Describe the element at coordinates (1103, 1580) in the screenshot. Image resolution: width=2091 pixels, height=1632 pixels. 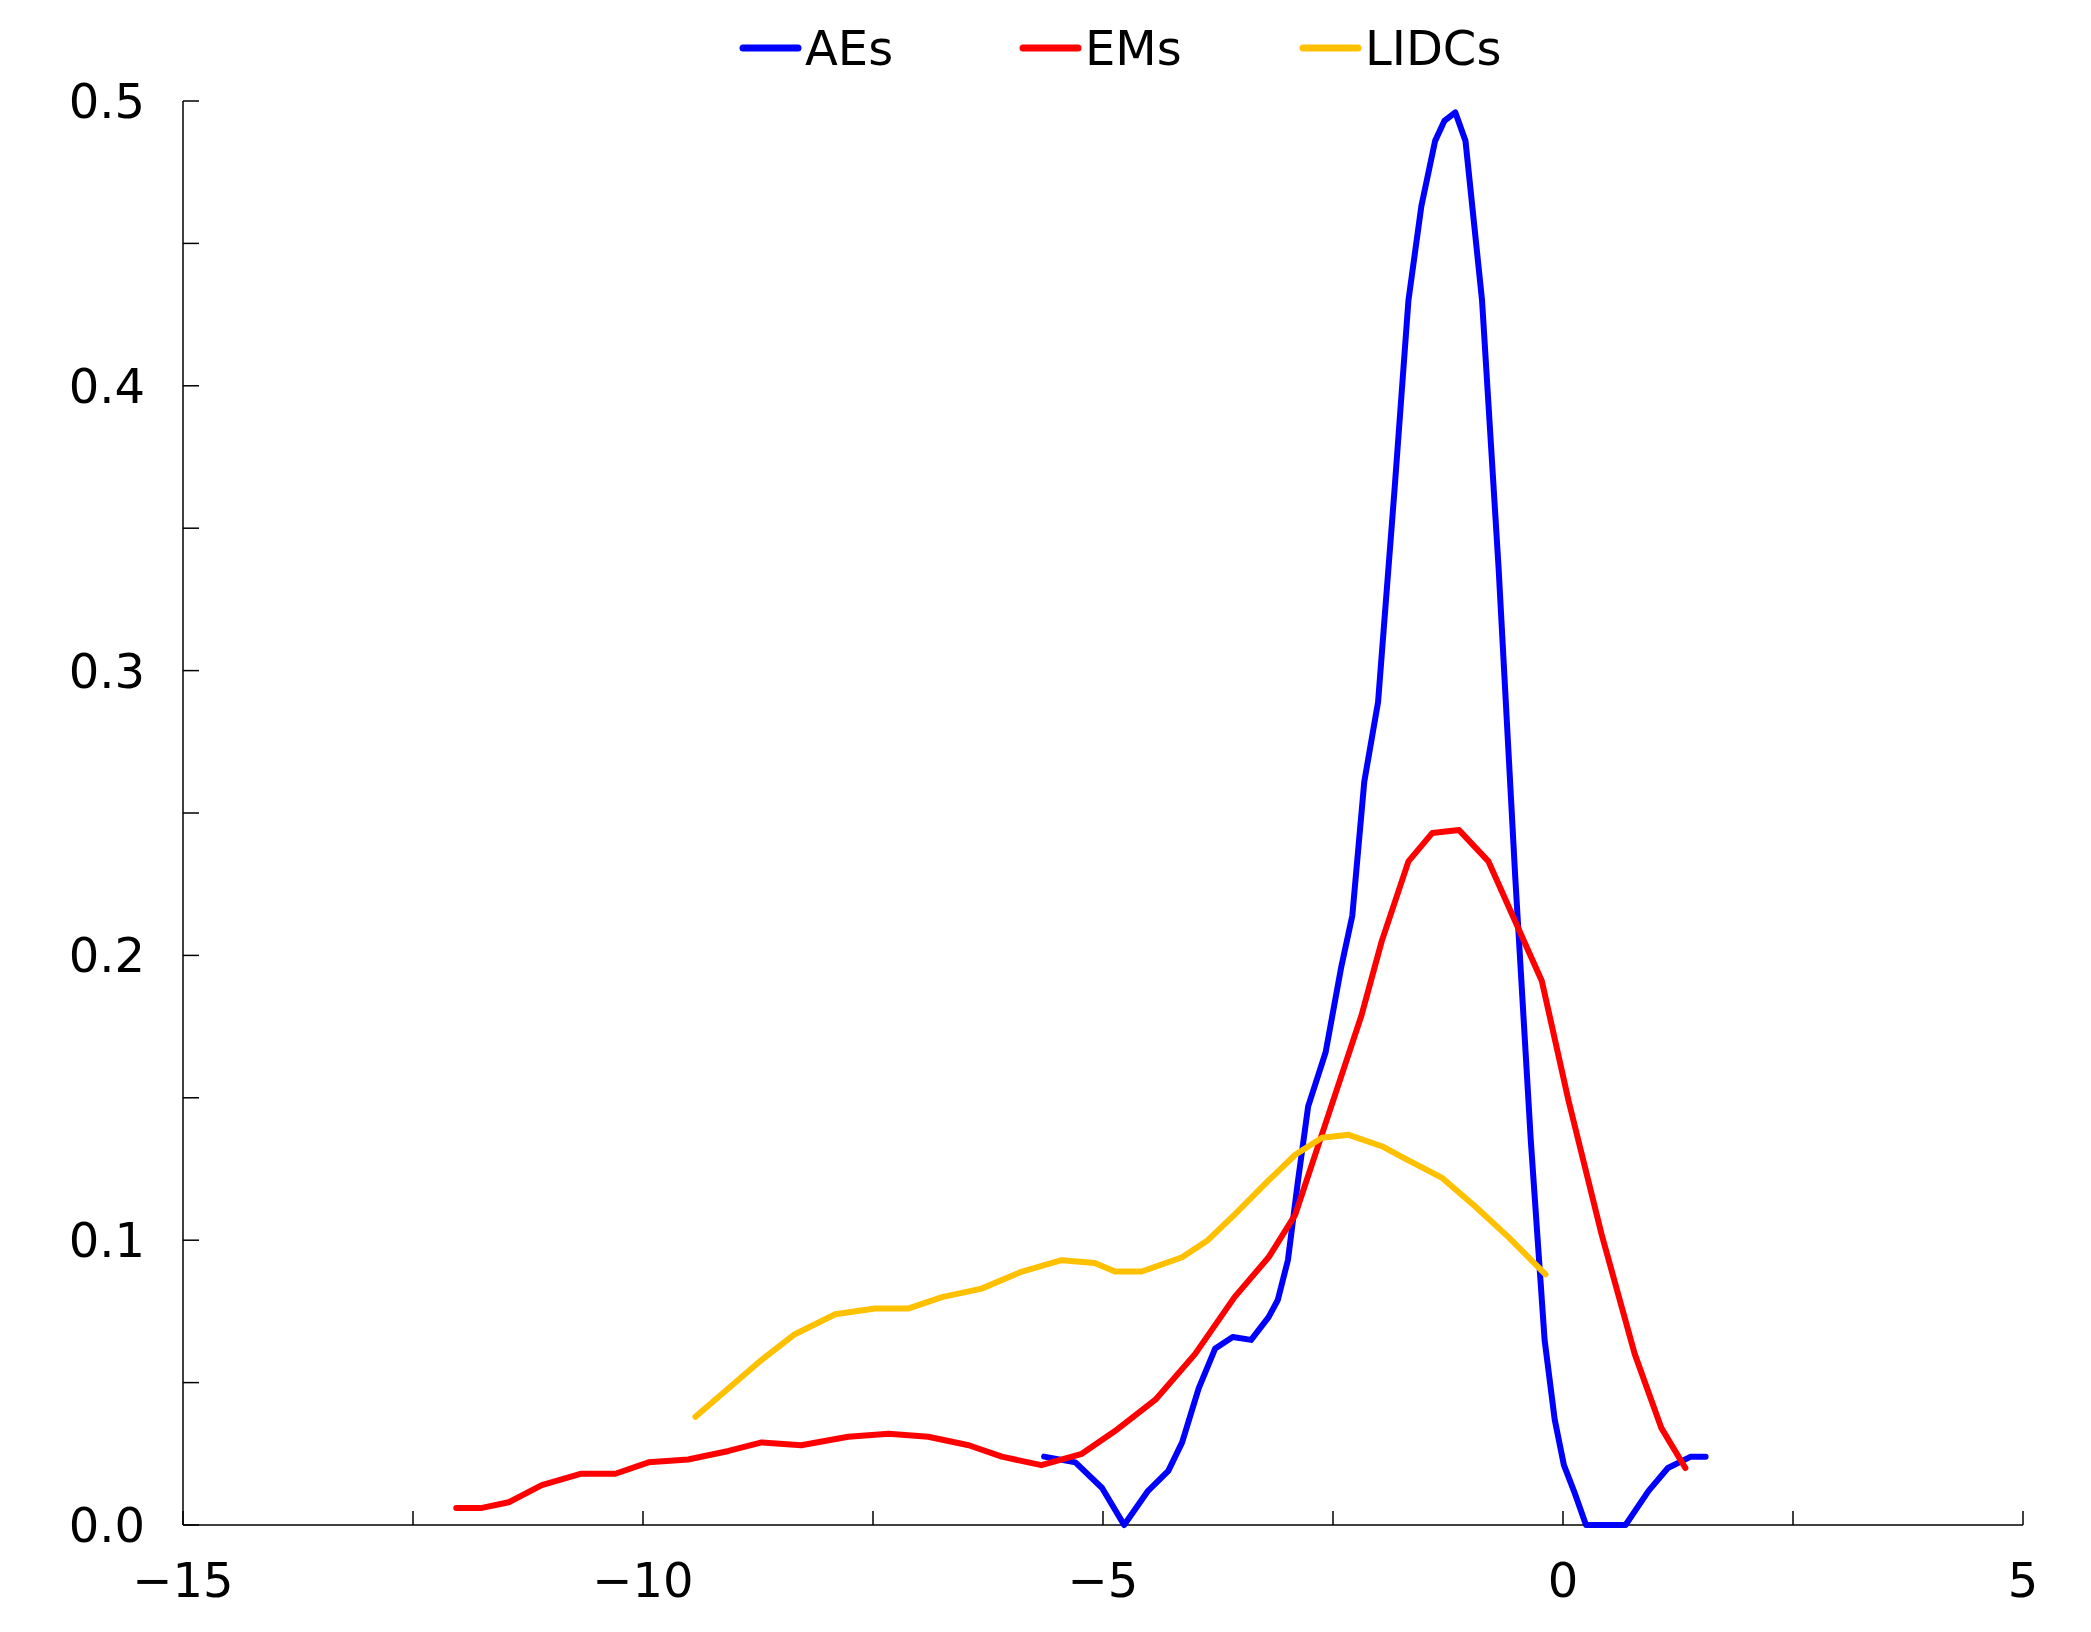
I see `x-tick-label: −5` at that location.